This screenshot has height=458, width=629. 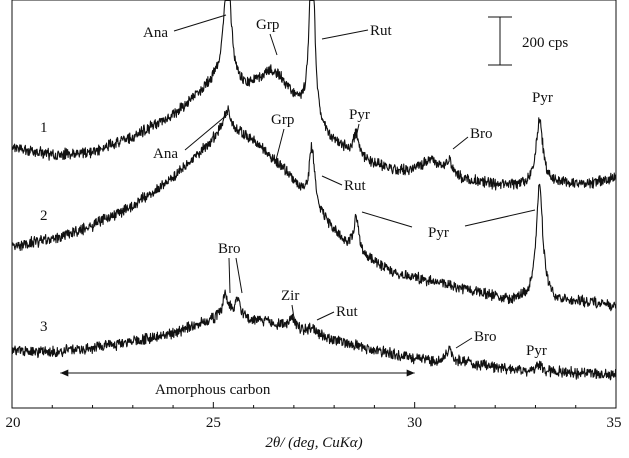 I want to click on peak-label-ana-2: Ana, so click(x=165, y=154).